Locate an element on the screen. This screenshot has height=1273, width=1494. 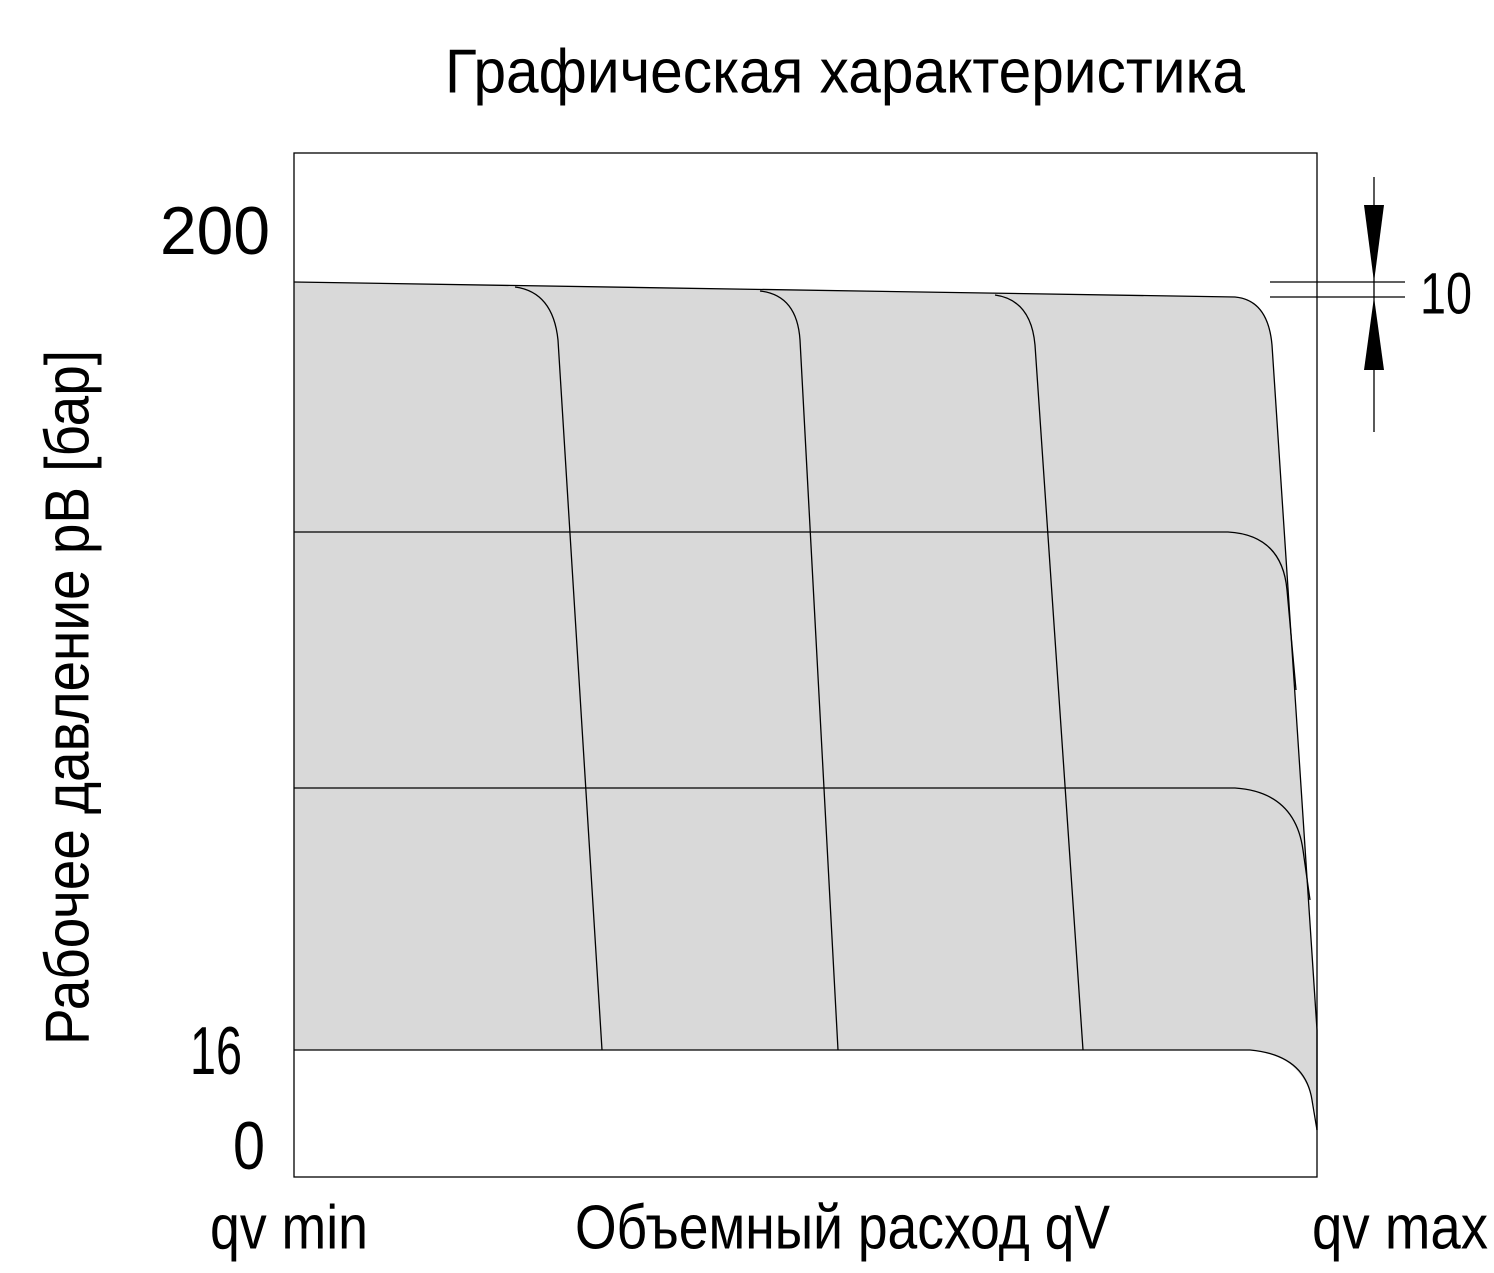
y-tick-label: 0 is located at coordinates (249, 1146).